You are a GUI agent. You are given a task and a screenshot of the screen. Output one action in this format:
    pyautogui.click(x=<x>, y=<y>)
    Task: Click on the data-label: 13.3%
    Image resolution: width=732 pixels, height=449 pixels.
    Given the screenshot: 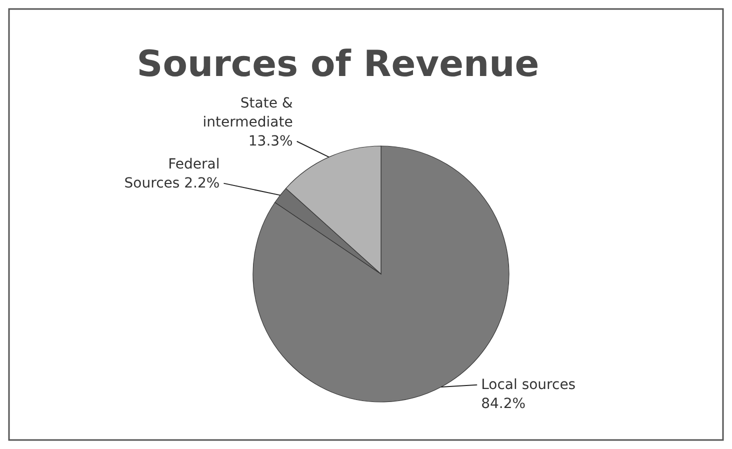 What is the action you would take?
    pyautogui.click(x=270, y=141)
    